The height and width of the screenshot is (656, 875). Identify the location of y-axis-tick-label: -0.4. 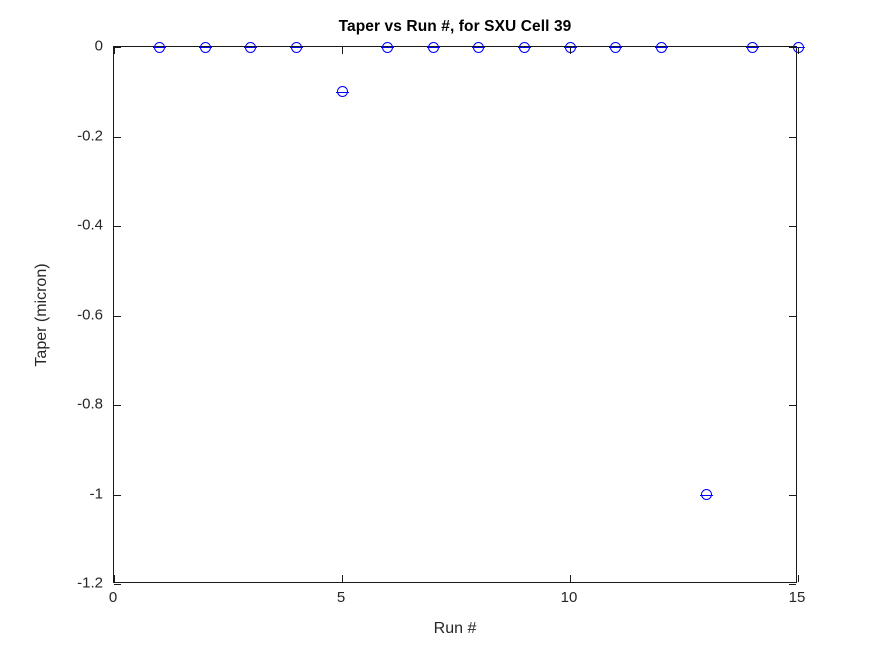
(90, 225).